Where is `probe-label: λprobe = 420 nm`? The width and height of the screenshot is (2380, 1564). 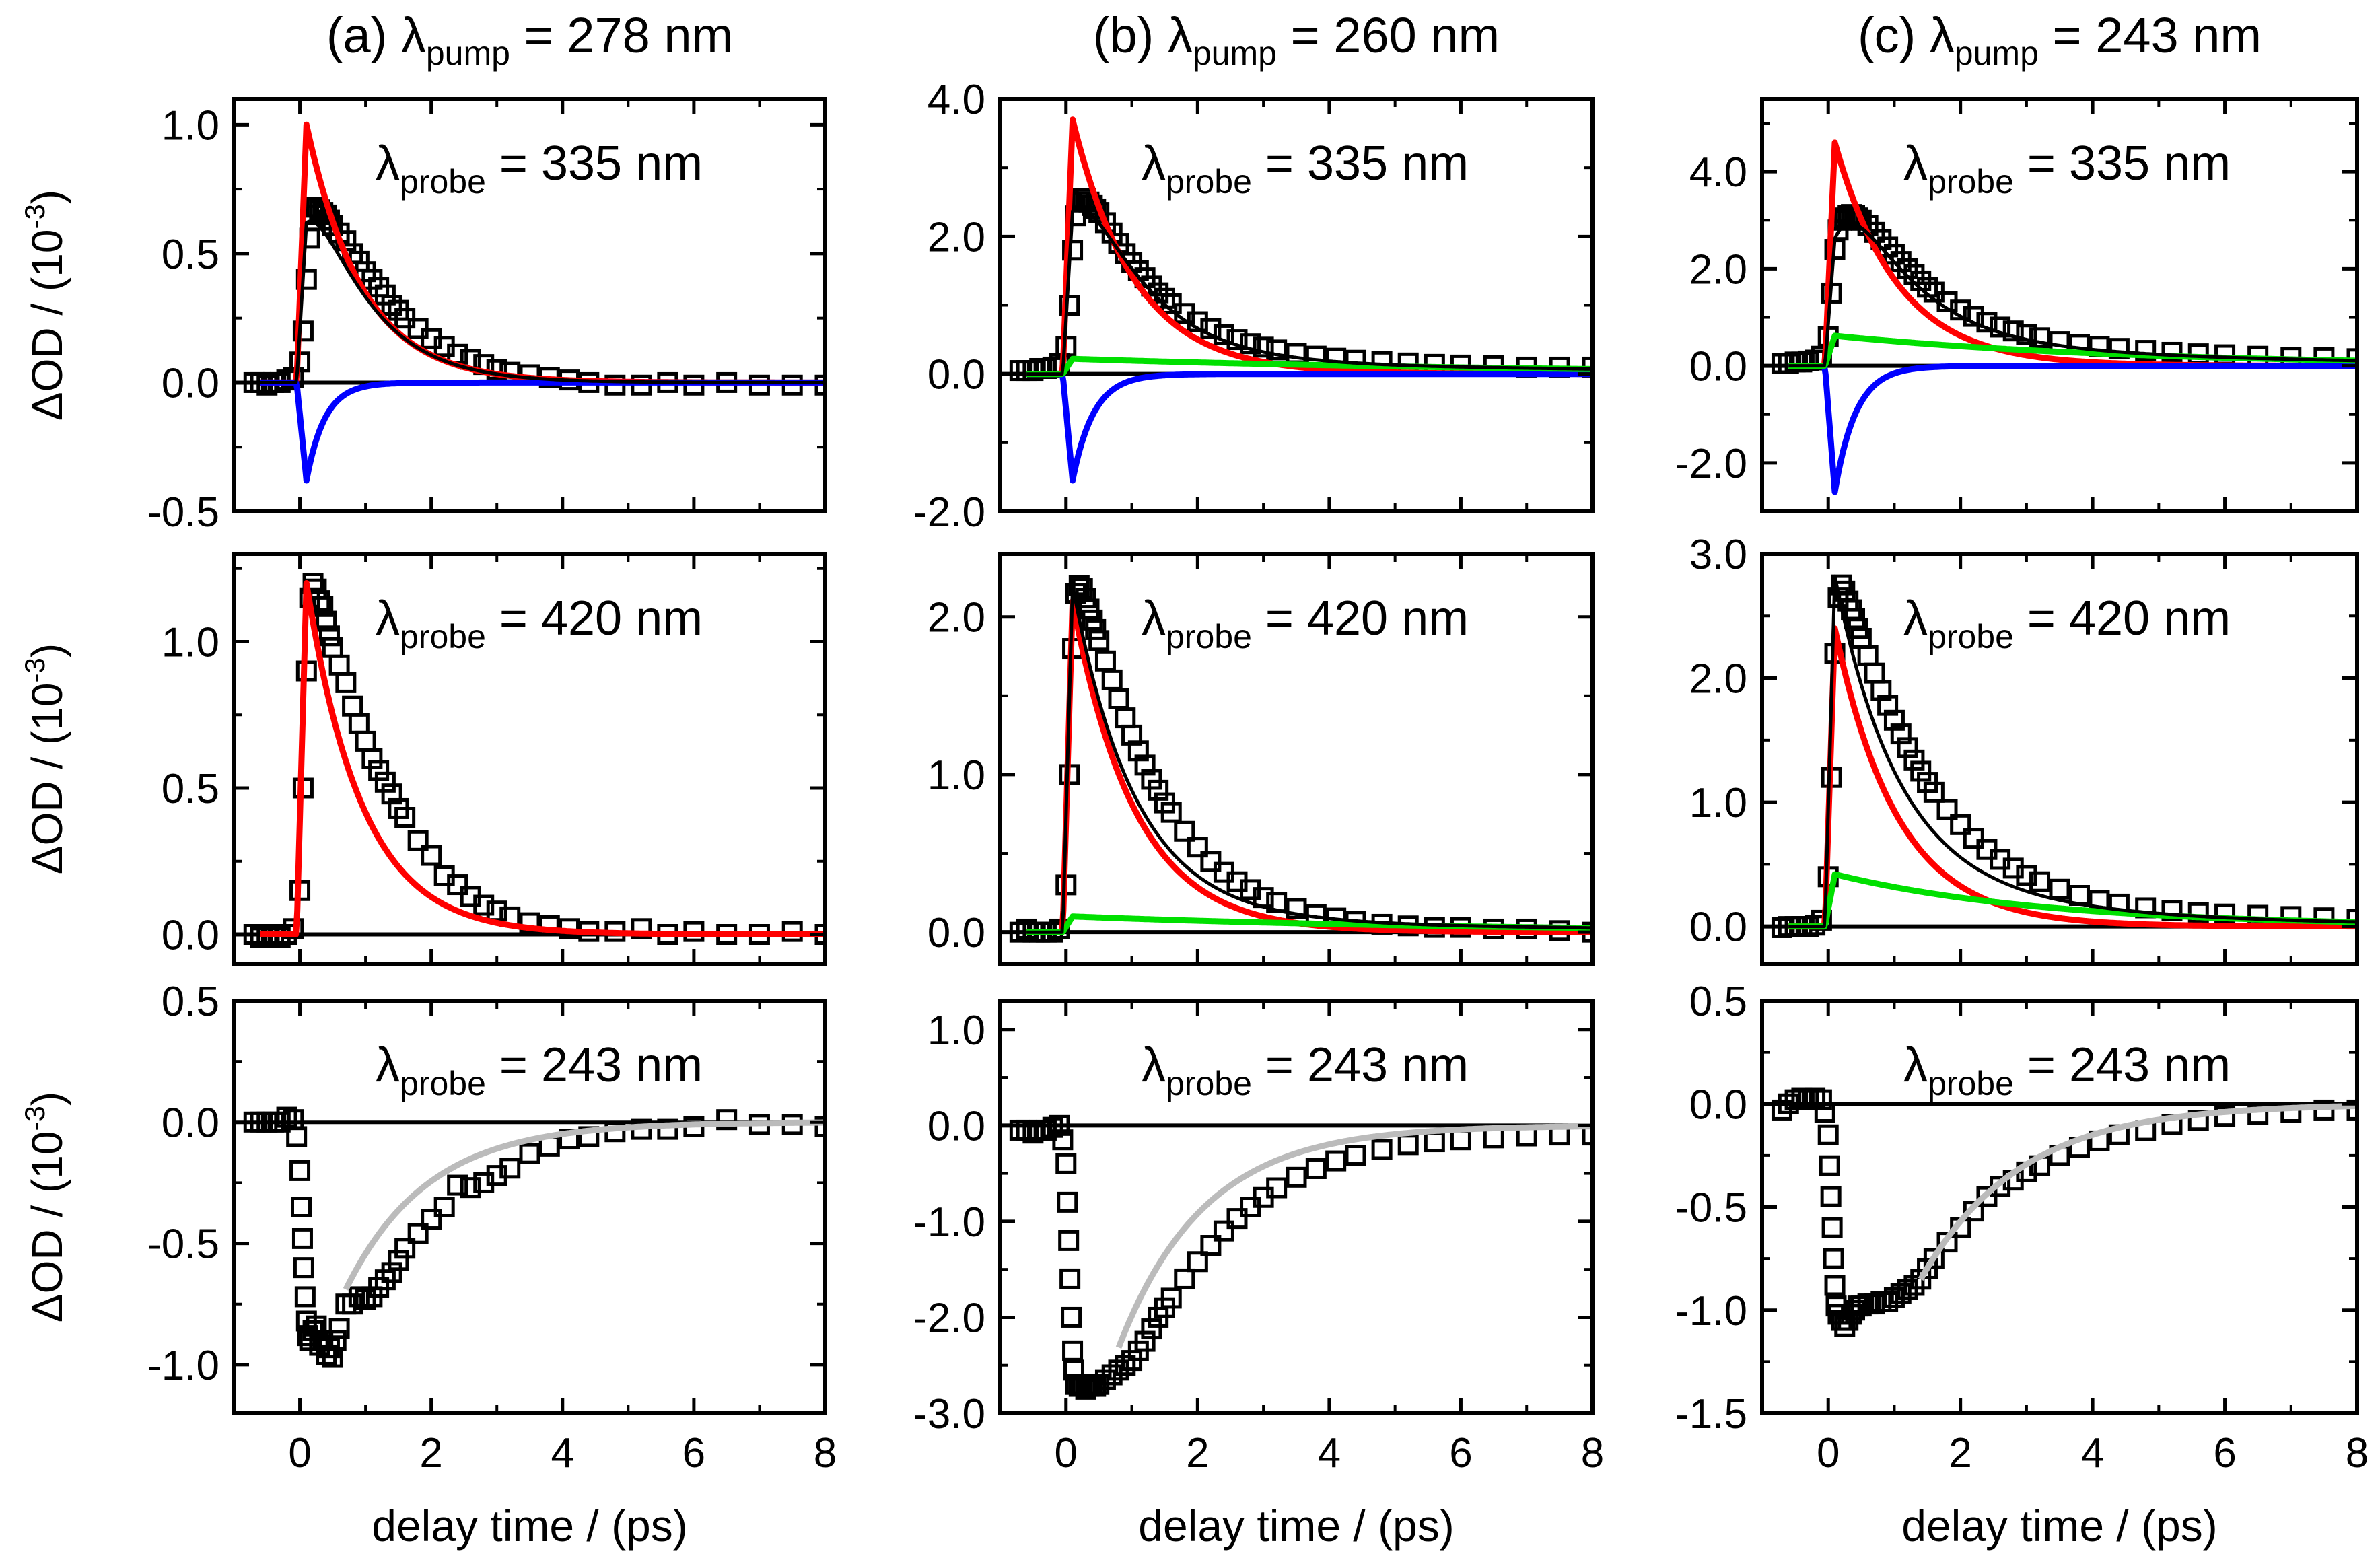 probe-label: λprobe = 420 nm is located at coordinates (1306, 623).